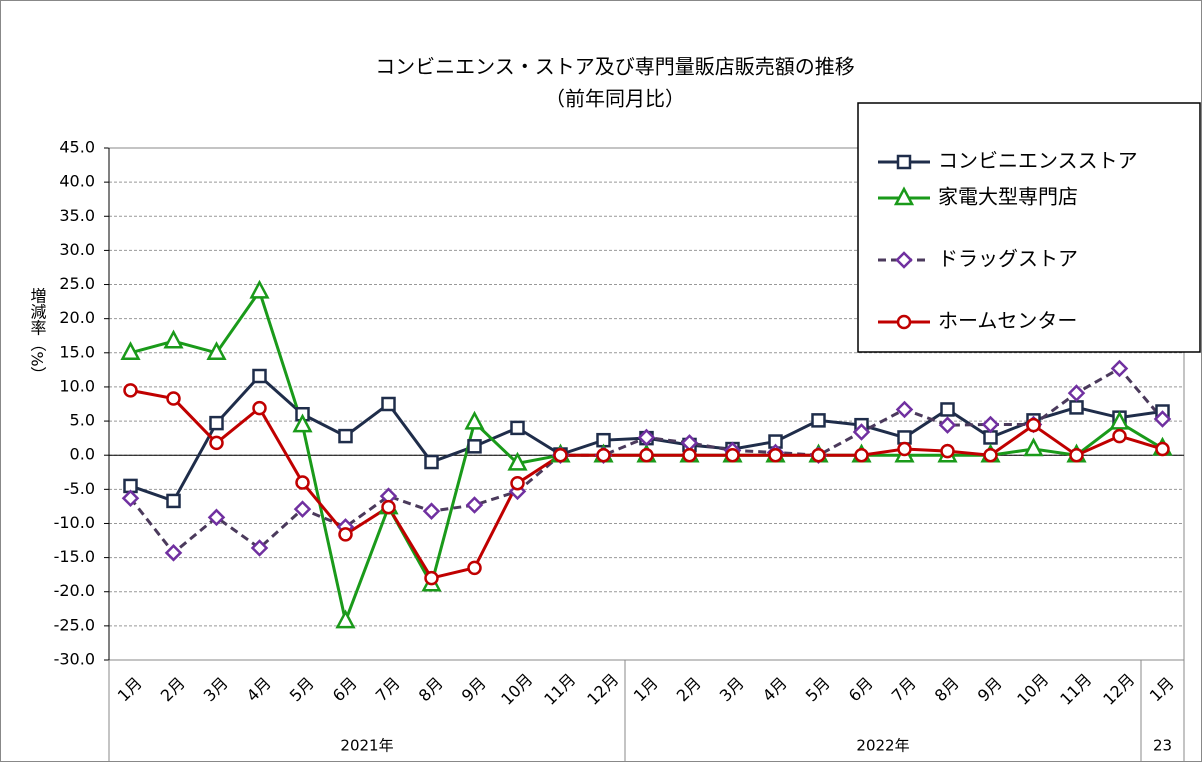 The image size is (1202, 762). I want to click on y-tick-label: 25.0, so click(77, 283).